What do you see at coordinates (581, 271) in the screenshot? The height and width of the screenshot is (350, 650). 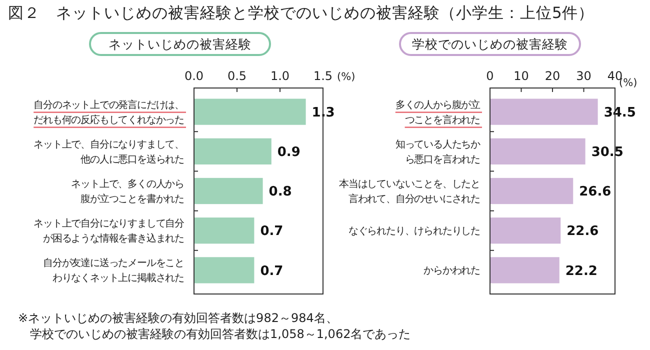 I see `data-label: 22.2` at bounding box center [581, 271].